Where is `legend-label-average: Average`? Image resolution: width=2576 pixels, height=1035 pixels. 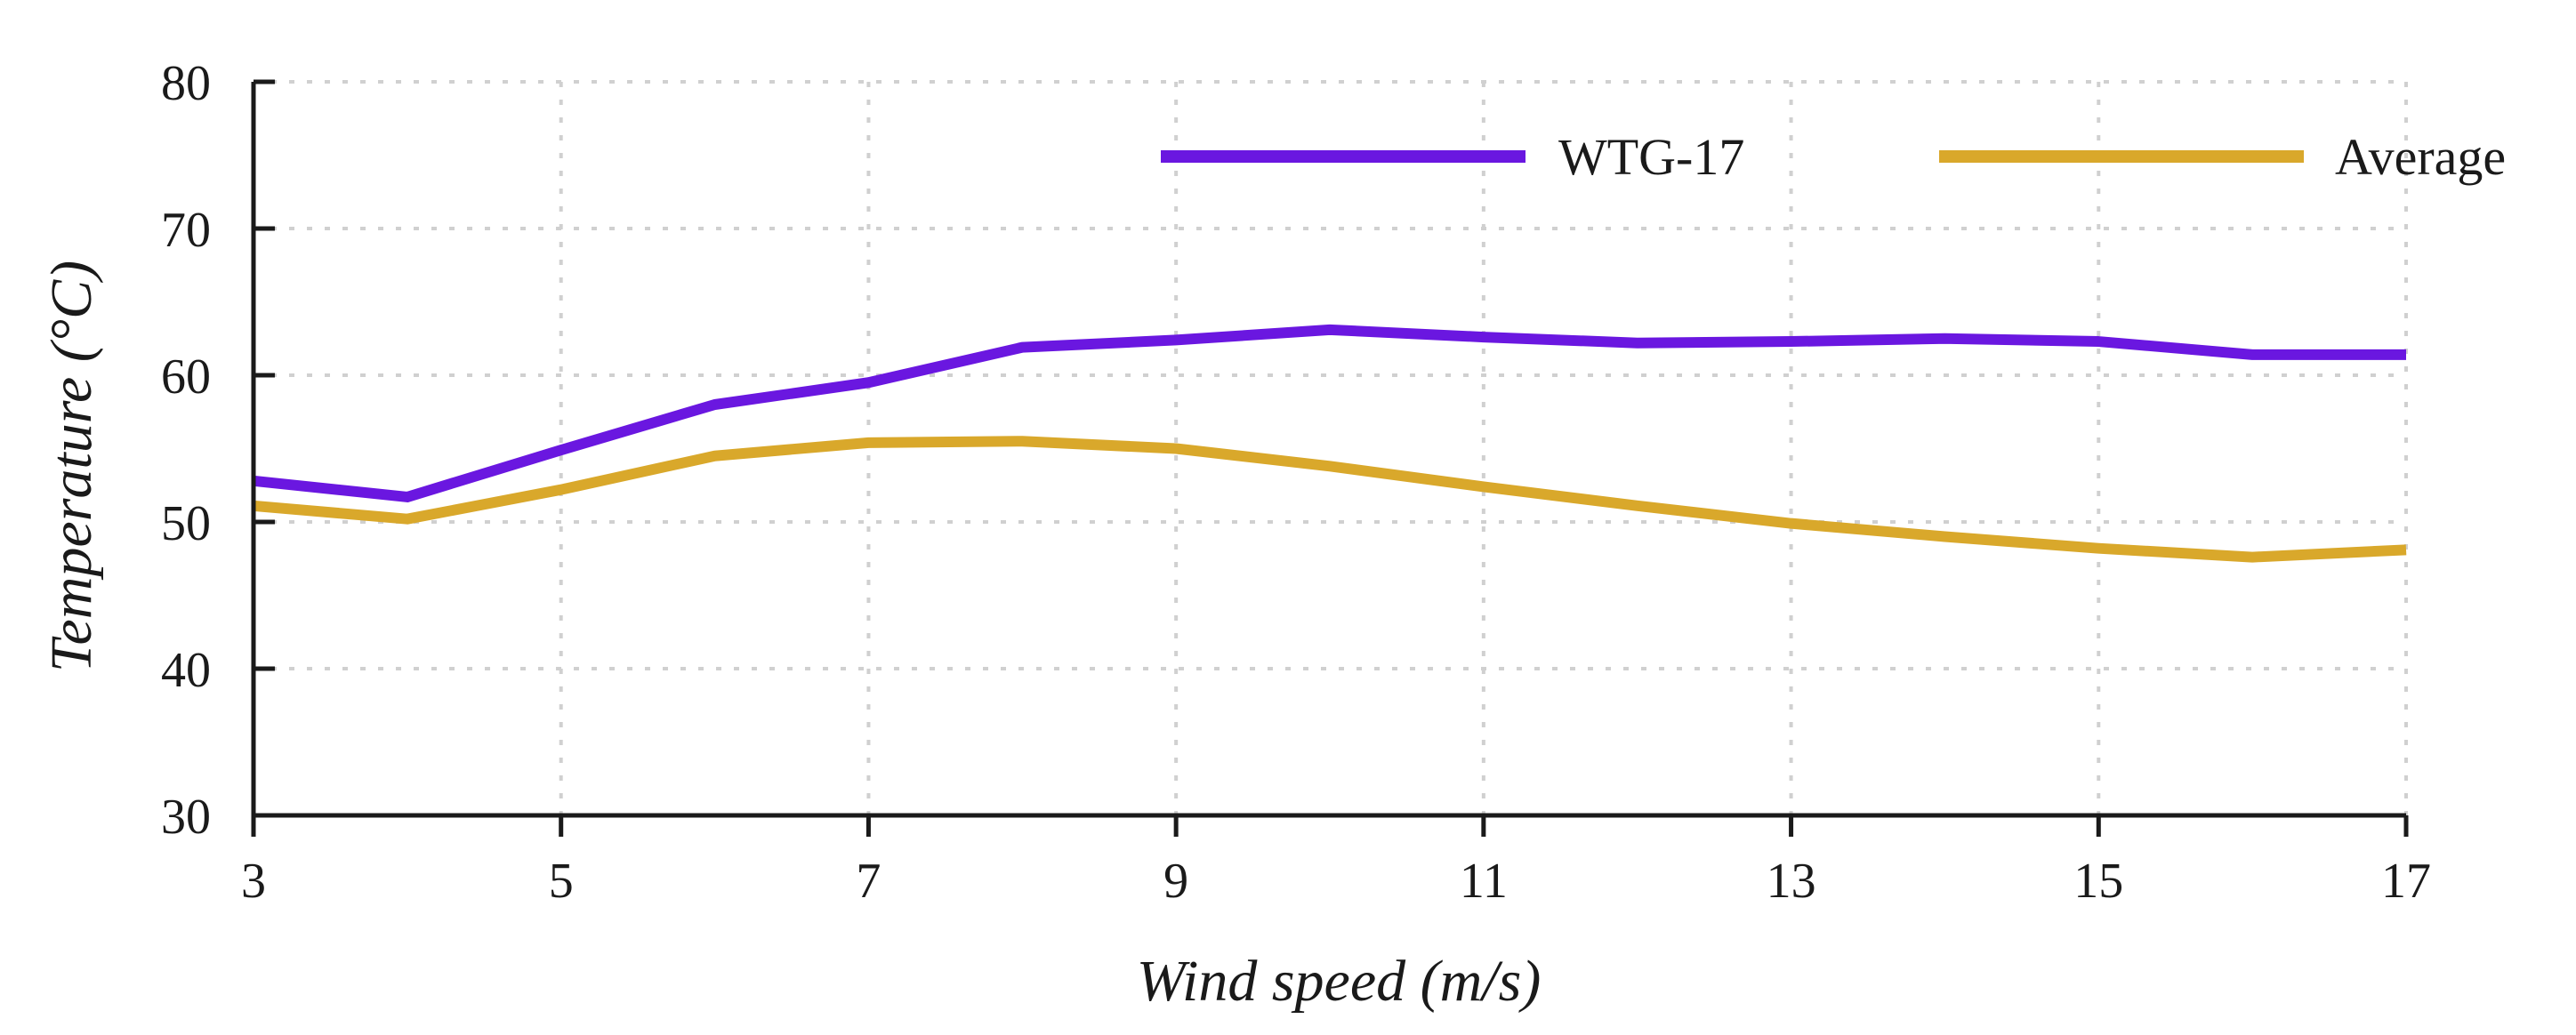
legend-label-average: Average is located at coordinates (2420, 157).